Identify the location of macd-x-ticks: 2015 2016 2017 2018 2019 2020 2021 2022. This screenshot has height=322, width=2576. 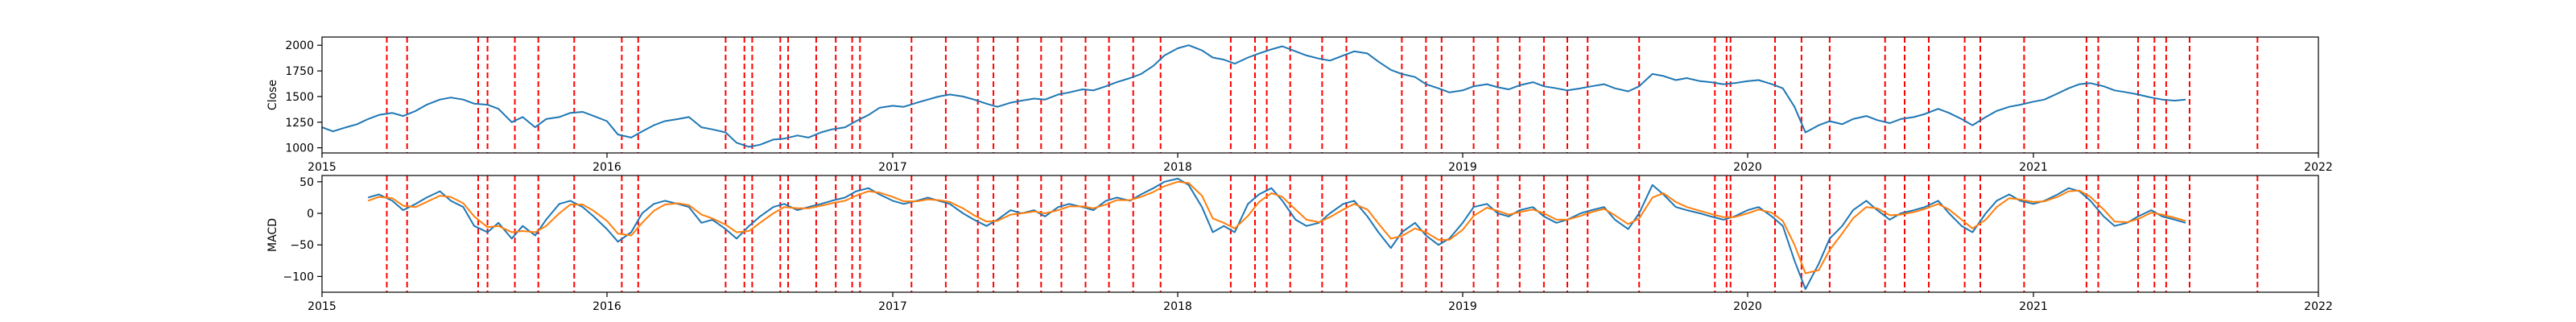
(1320, 302).